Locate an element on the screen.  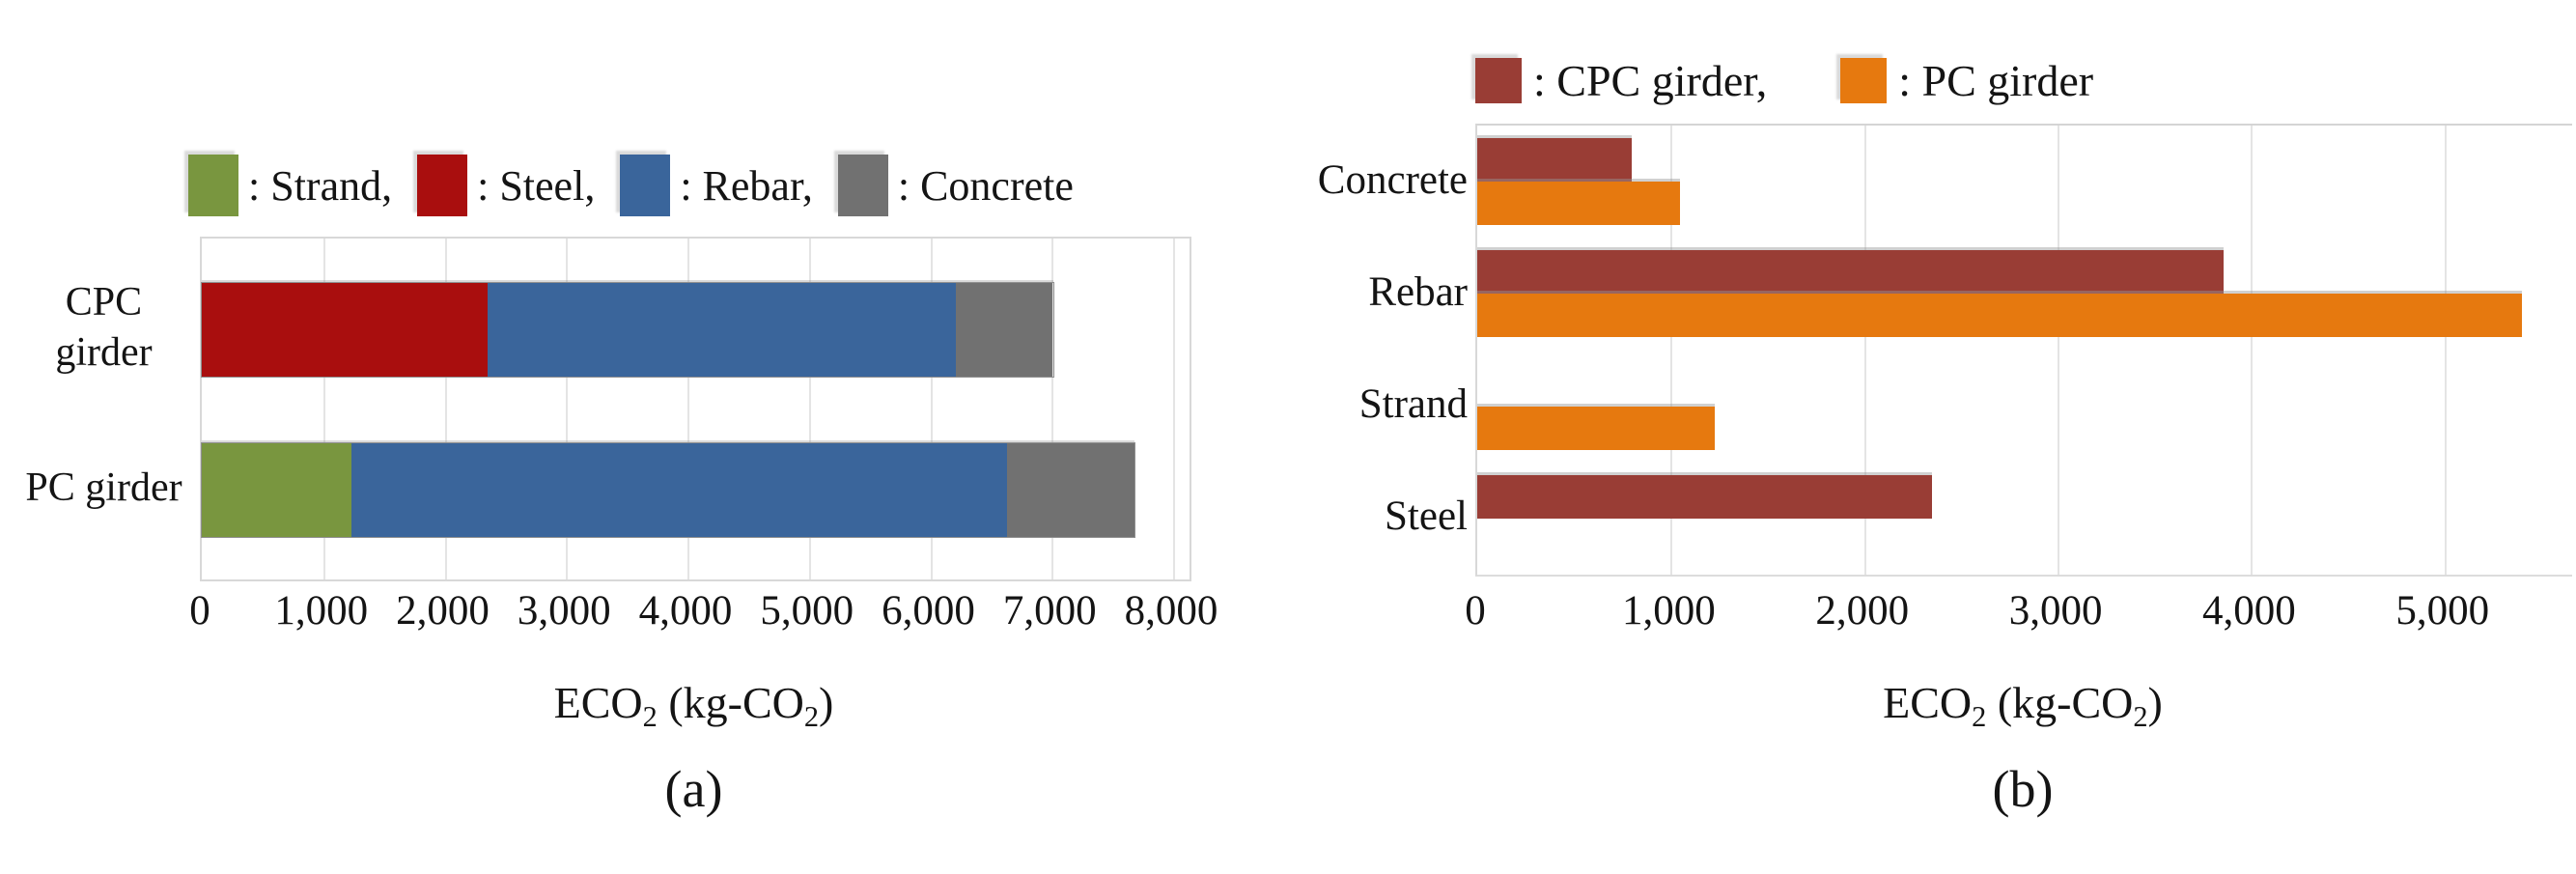
legend-label-strand: : Strand, is located at coordinates (321, 185).